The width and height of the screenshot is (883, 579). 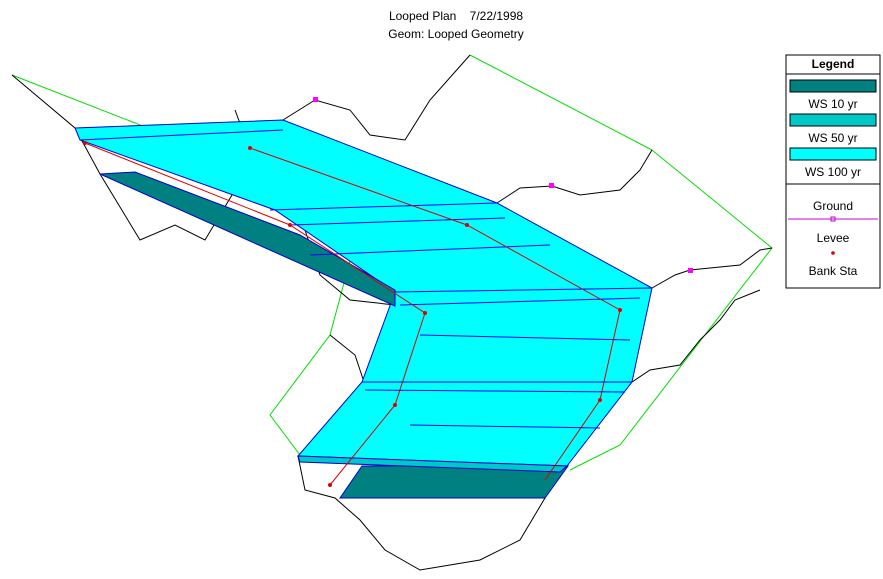 I want to click on legend-box, so click(x=833, y=171).